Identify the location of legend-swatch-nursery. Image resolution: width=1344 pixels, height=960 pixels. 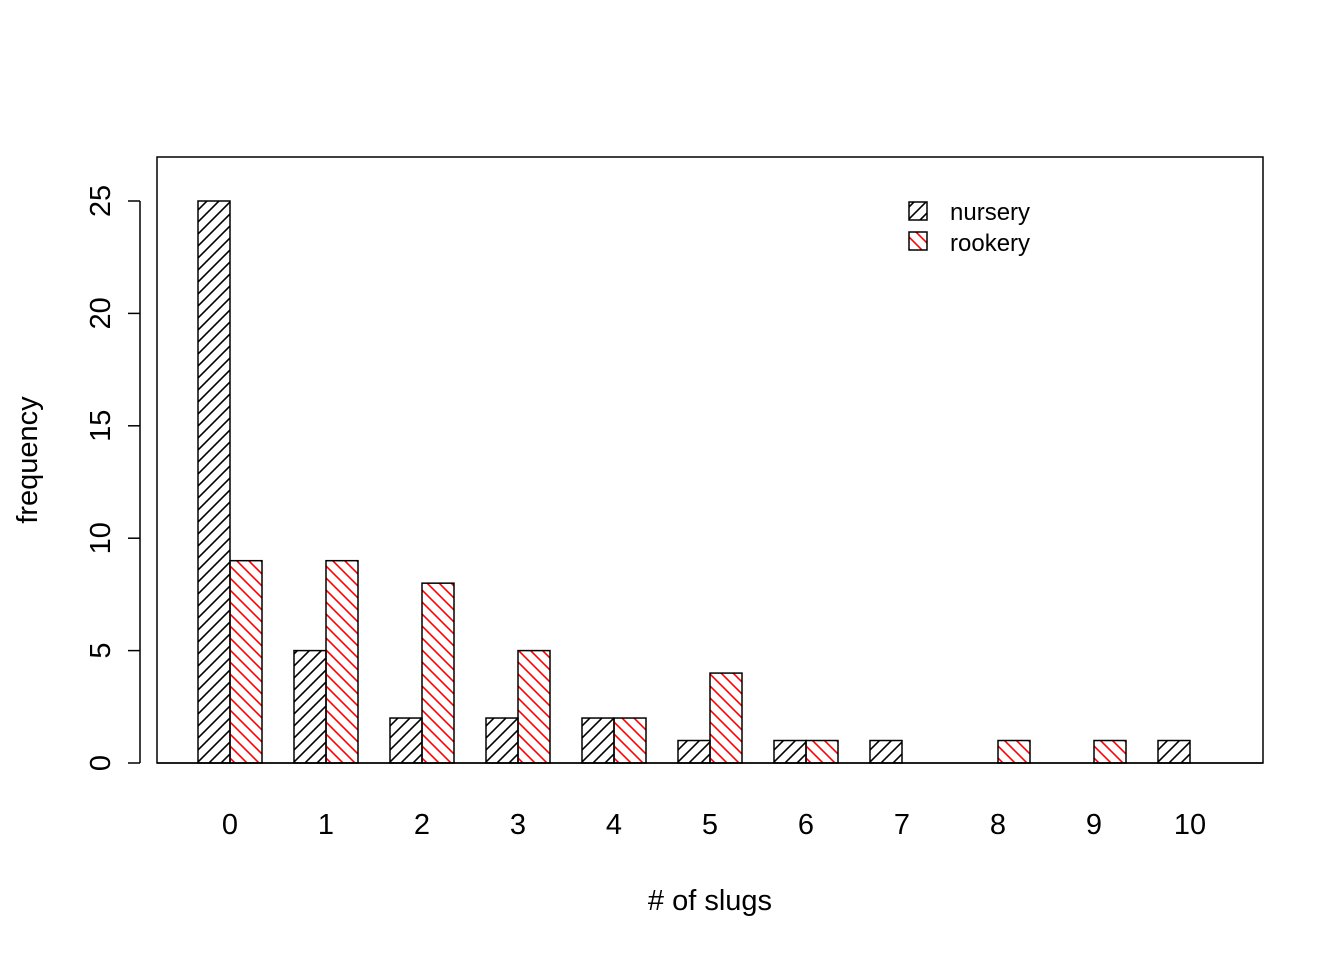
(918, 211).